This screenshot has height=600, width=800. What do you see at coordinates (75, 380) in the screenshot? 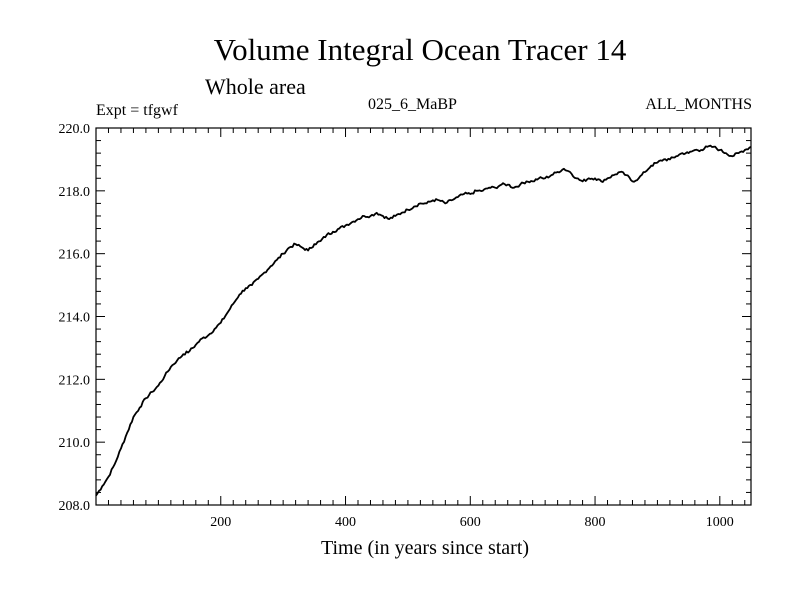
I see `y-tick-label: 212.0` at bounding box center [75, 380].